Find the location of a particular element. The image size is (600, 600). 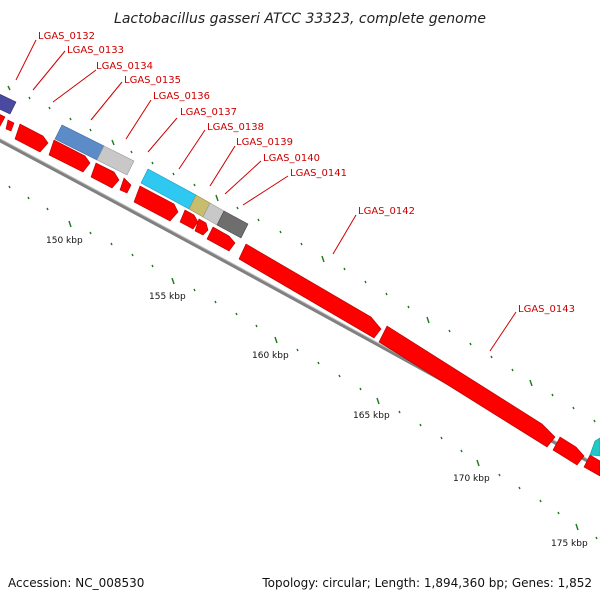

gene-label: LGAS_0140 is located at coordinates (291, 158).